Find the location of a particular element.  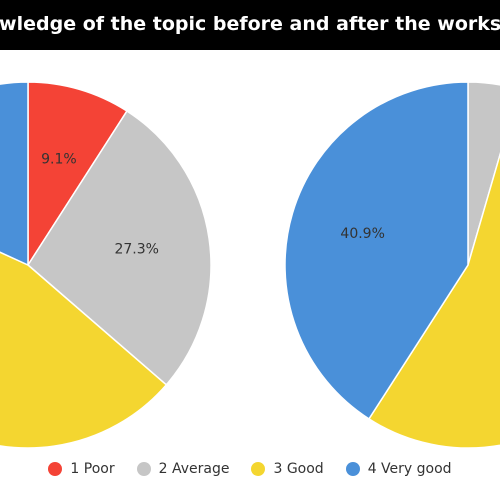

legend-label-poor: 1 Poor is located at coordinates (92, 469).